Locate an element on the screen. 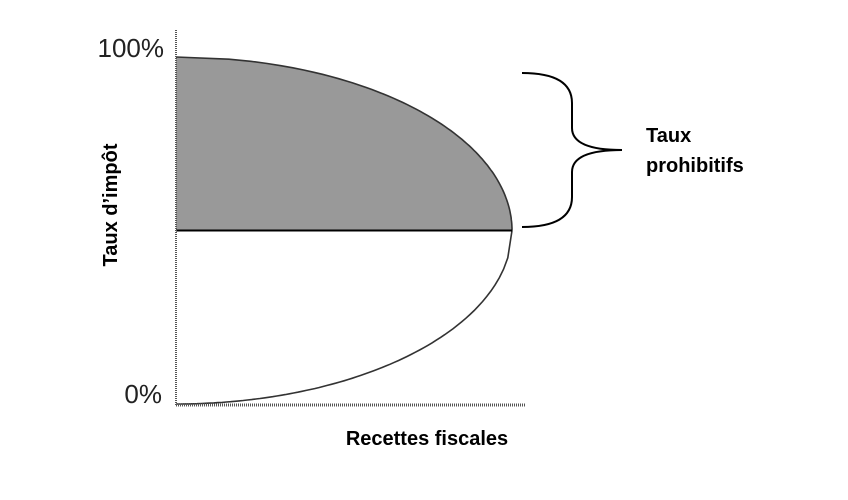  laffer-curve-upper-branch is located at coordinates (344, 143).